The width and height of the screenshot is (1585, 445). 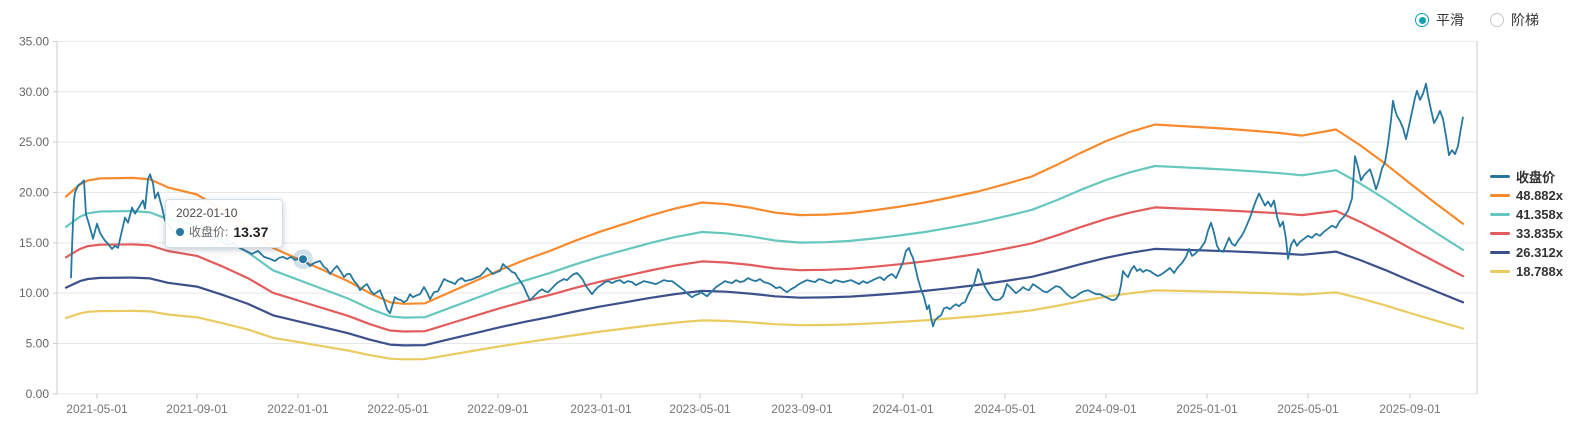 I want to click on band-line-18.788x, so click(x=764, y=325).